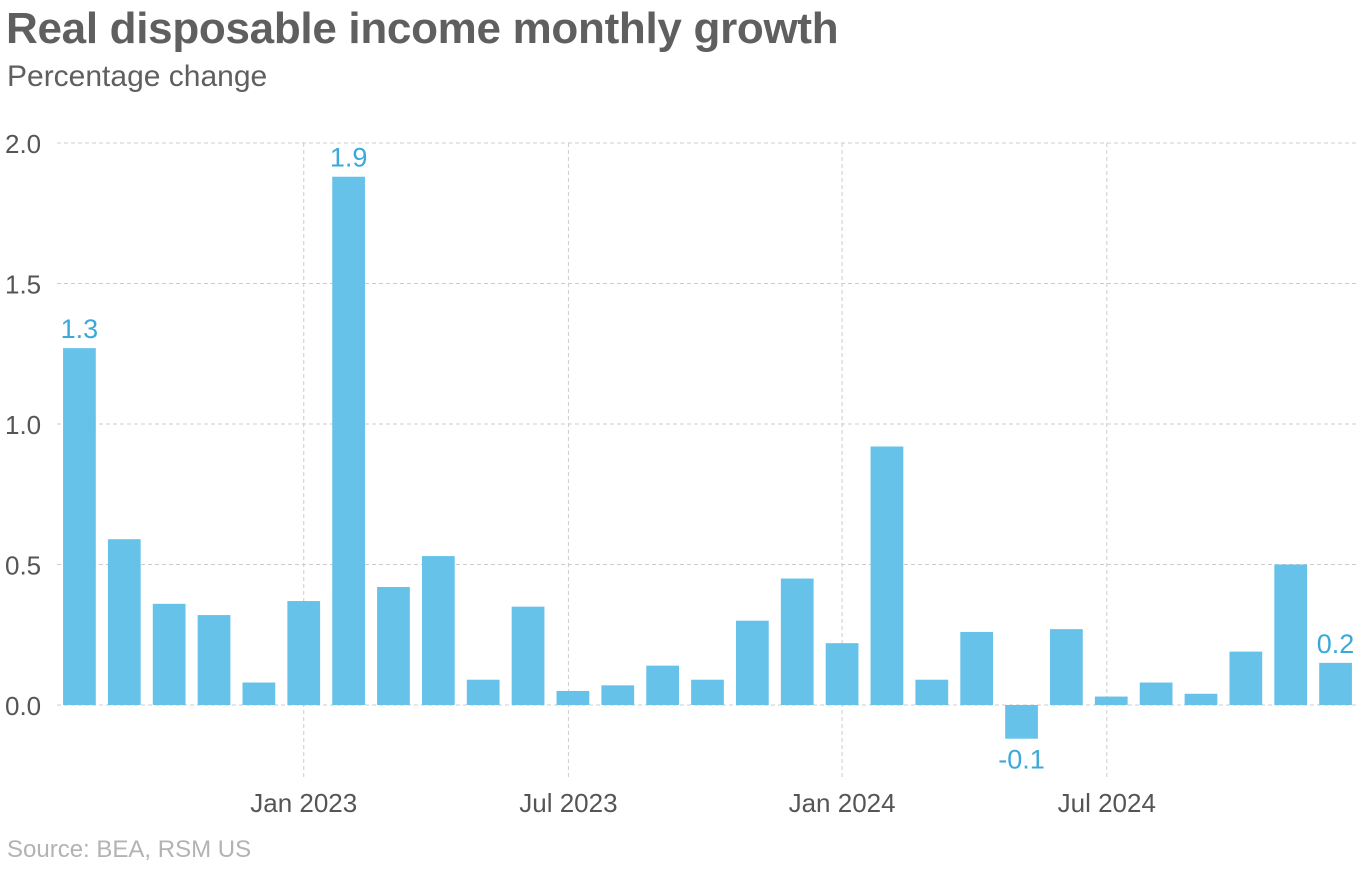 The height and width of the screenshot is (875, 1372). Describe the element at coordinates (1021, 722) in the screenshot. I see `bar-may-2024` at that location.